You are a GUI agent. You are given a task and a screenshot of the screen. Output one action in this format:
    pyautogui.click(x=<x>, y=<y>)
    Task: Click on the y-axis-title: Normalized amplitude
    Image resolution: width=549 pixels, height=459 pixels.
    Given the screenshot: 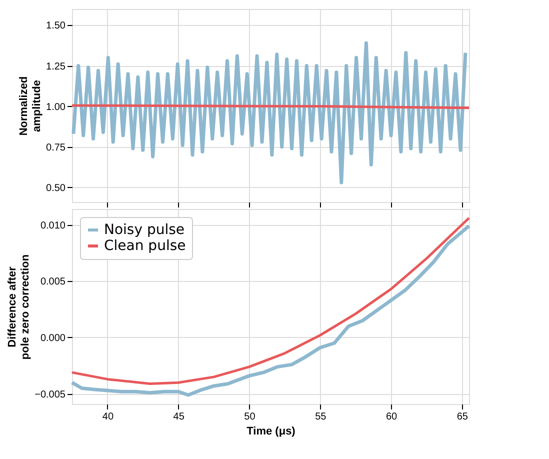 What is the action you would take?
    pyautogui.click(x=31, y=106)
    